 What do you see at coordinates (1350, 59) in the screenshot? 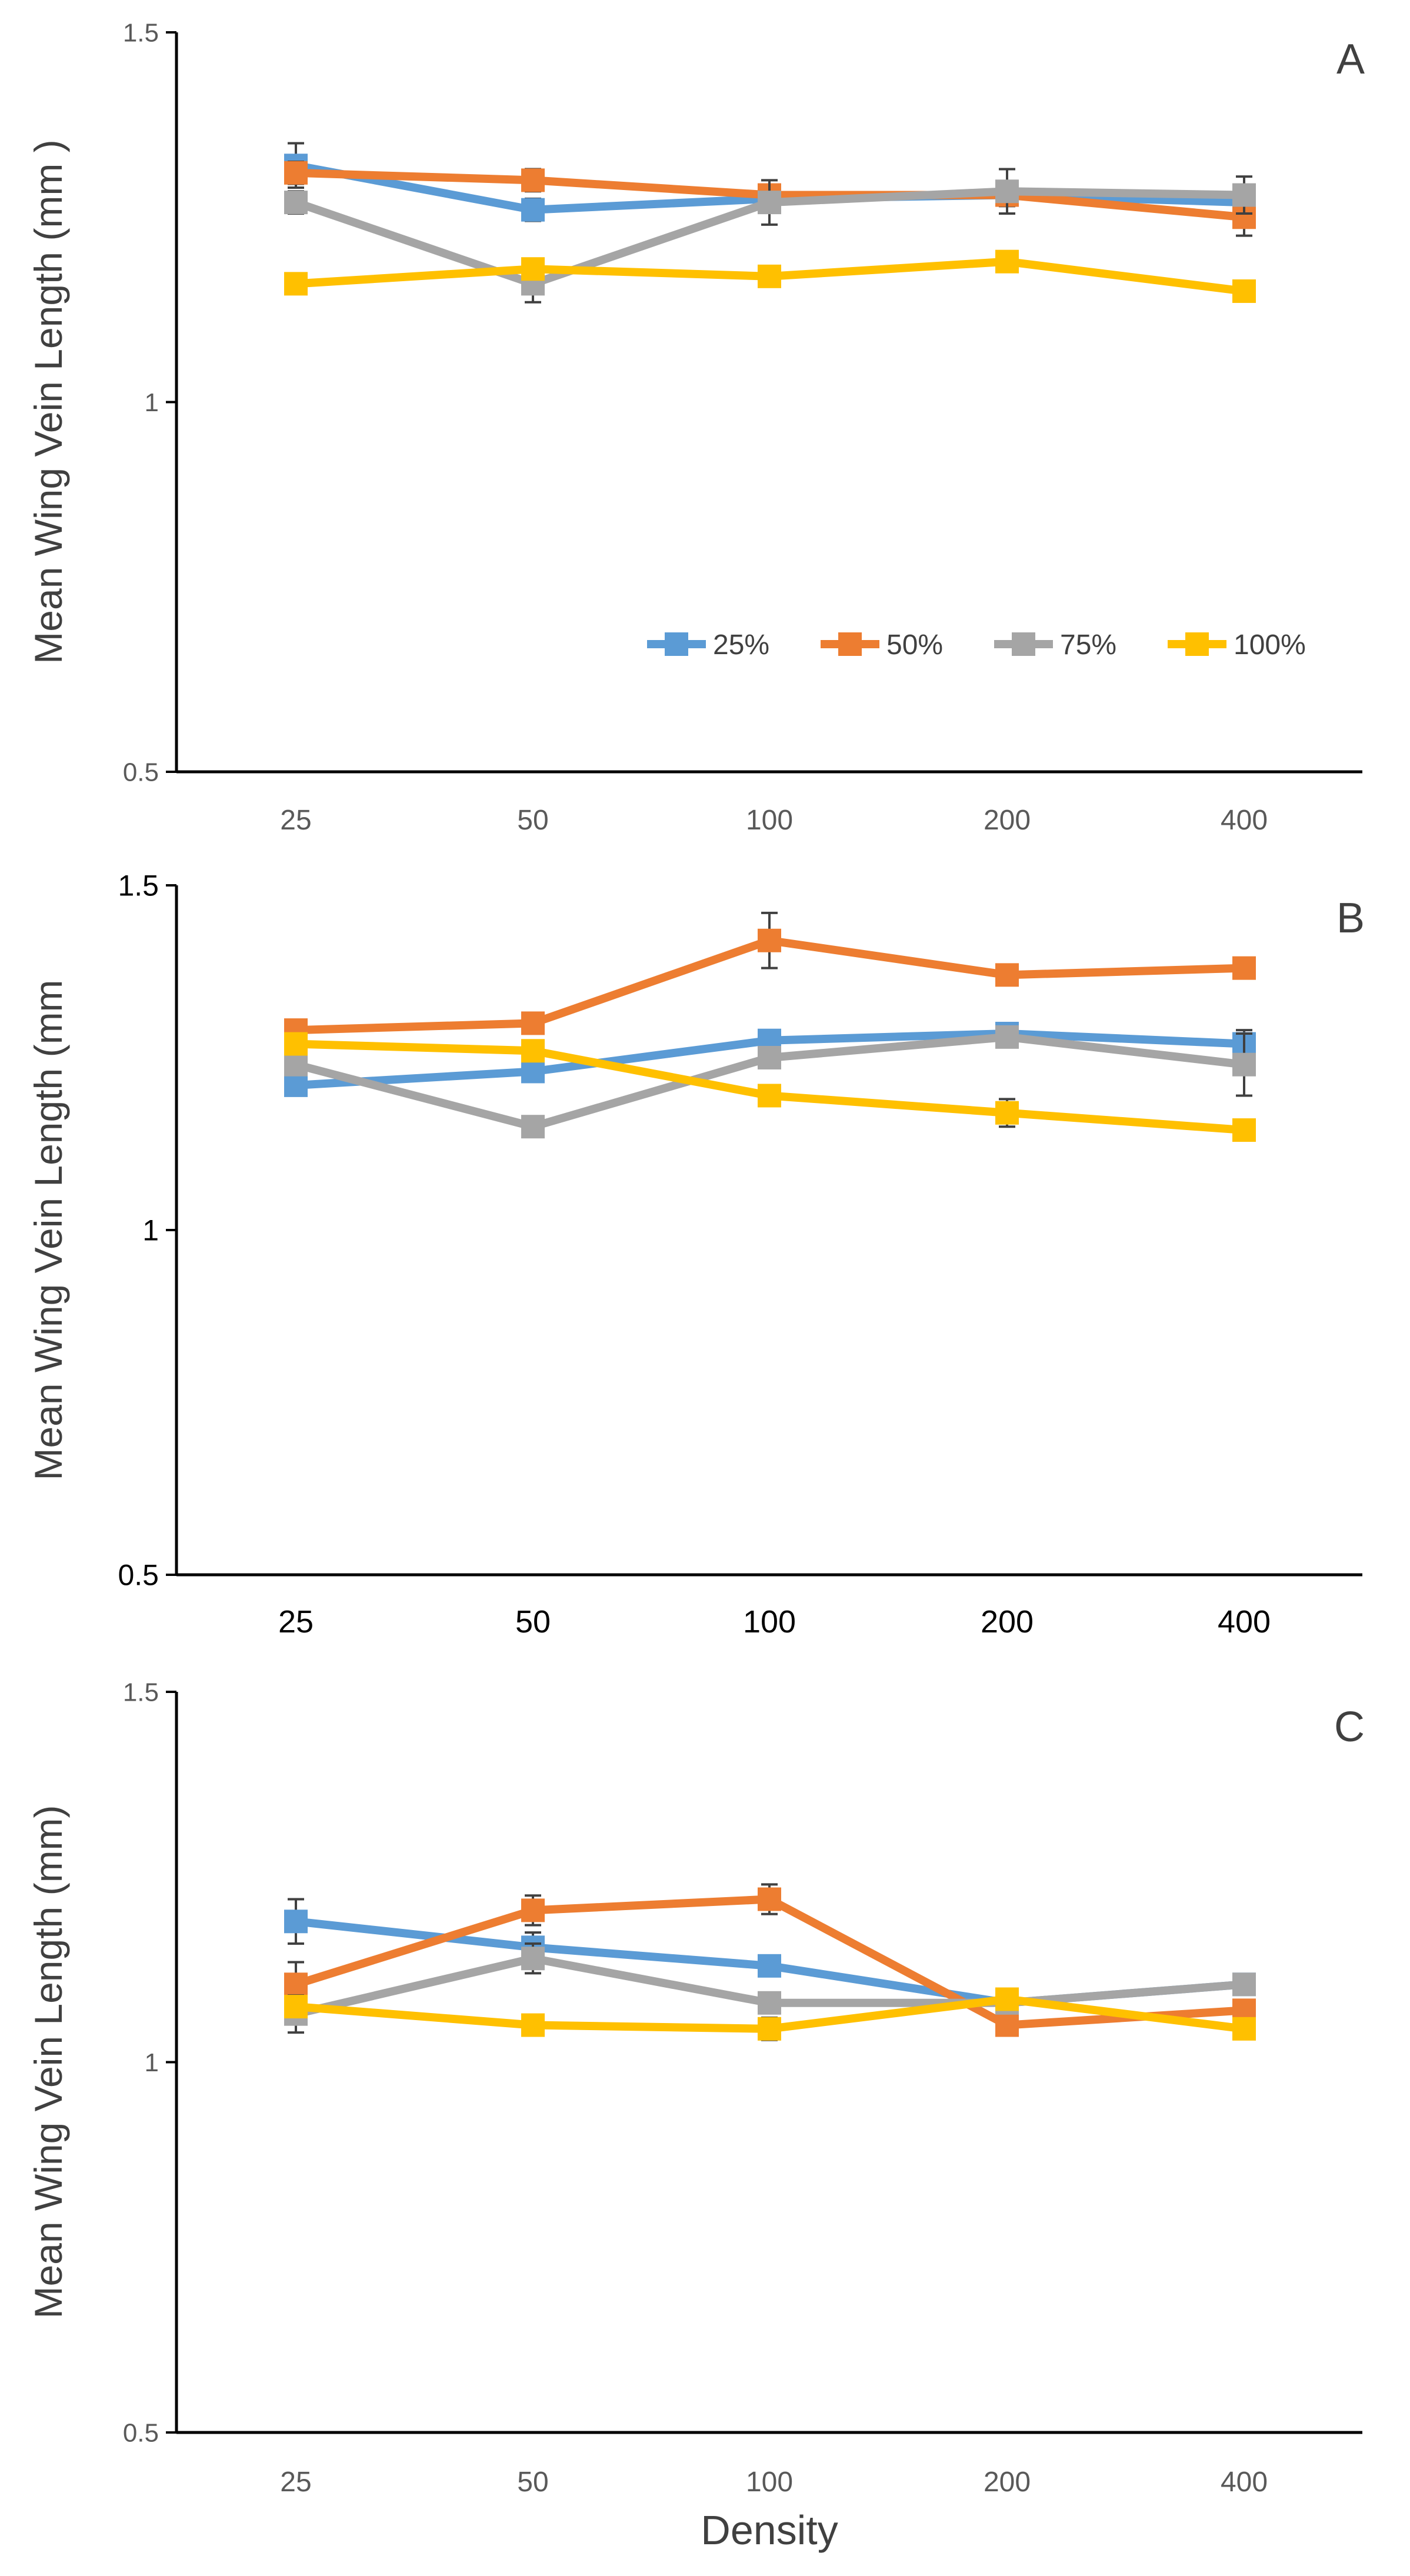
I see `panel-label: A` at bounding box center [1350, 59].